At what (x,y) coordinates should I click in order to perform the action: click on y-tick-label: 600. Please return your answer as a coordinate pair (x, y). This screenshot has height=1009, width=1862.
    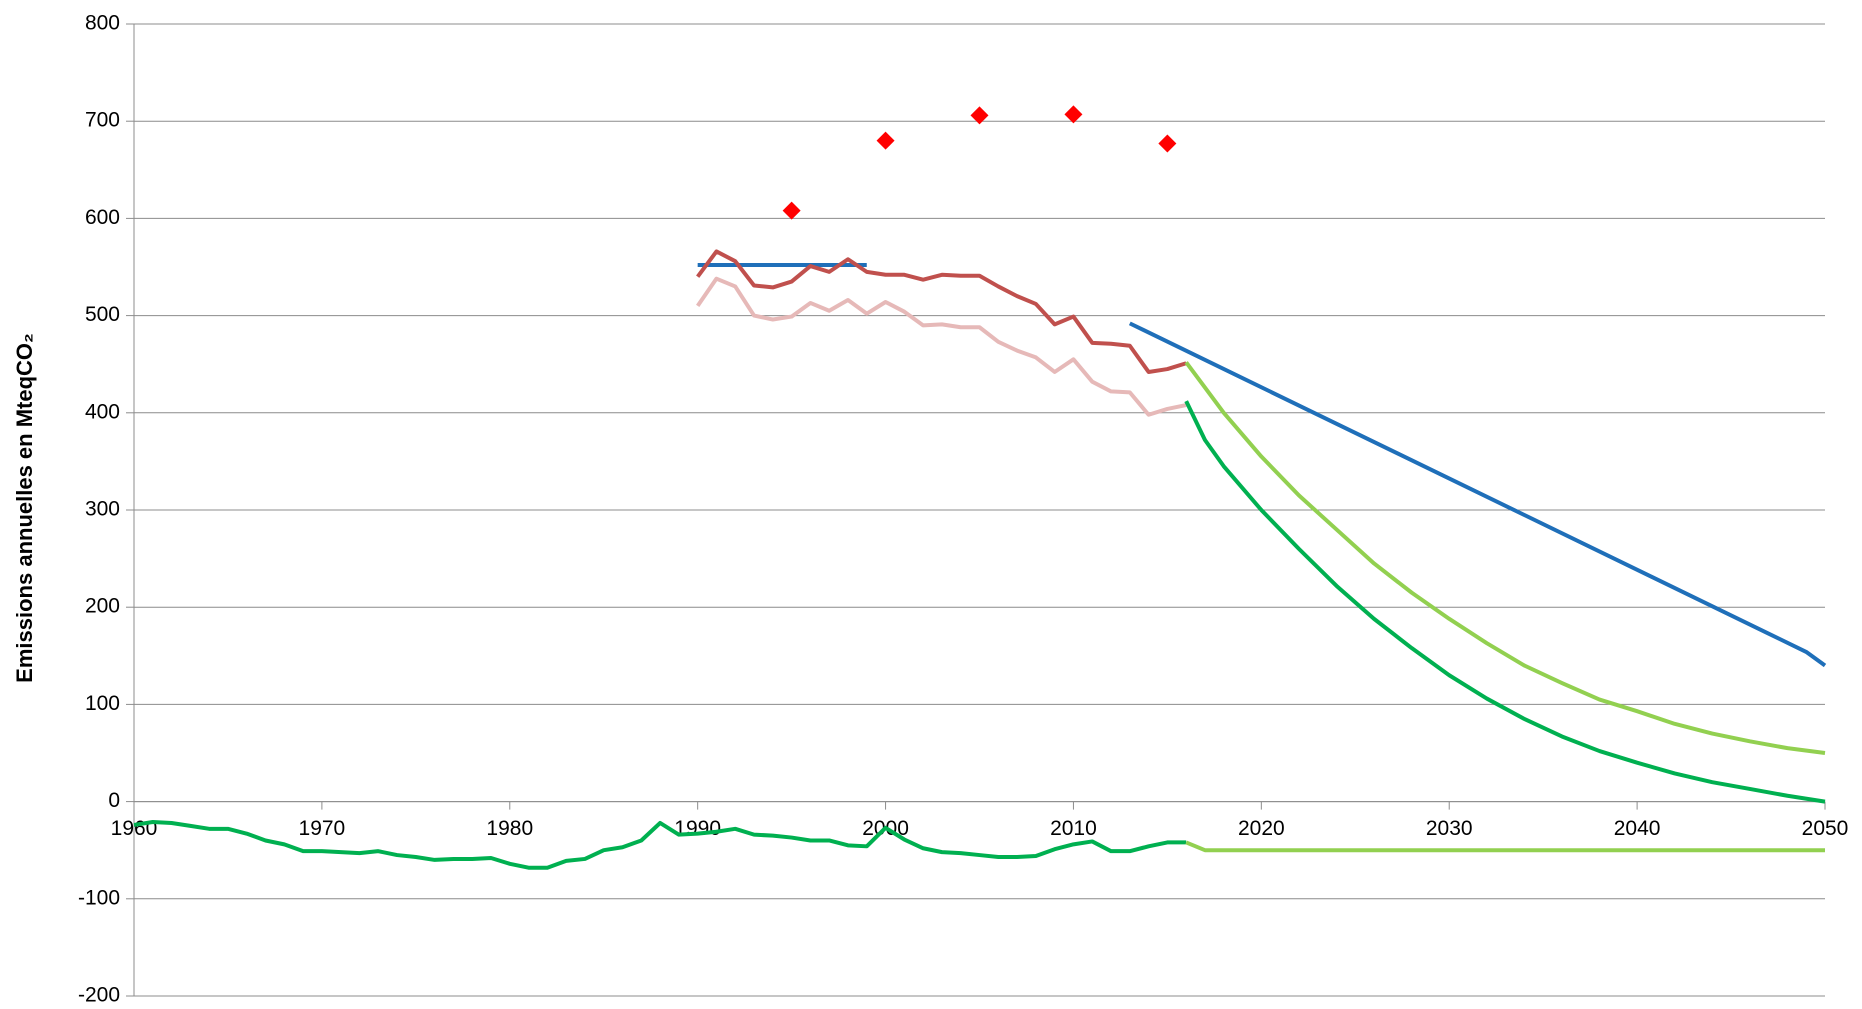
    Looking at the image, I should click on (102, 217).